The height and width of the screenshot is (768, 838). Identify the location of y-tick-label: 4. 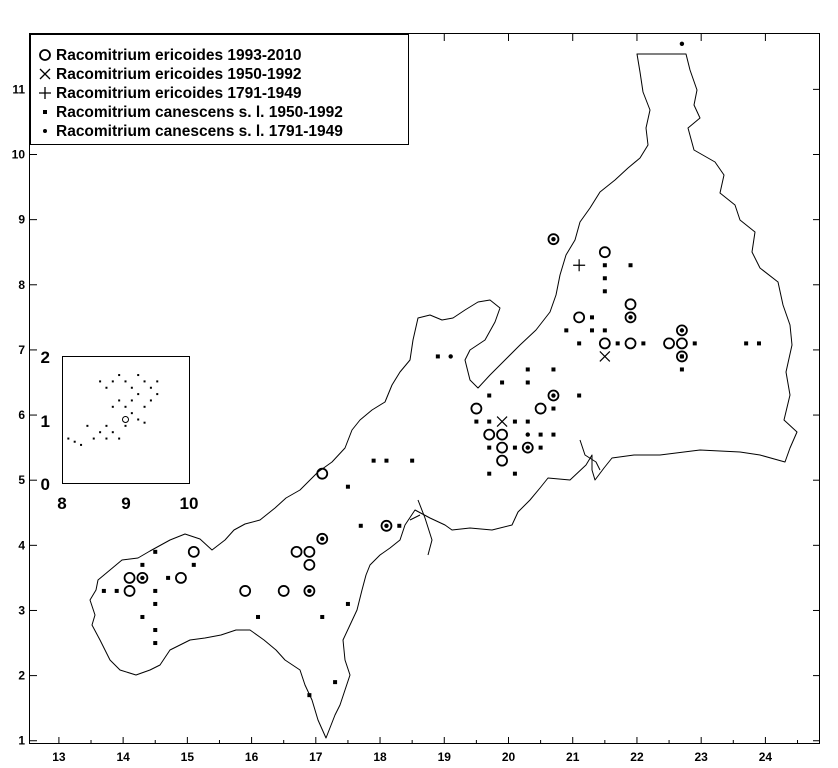
(21, 545).